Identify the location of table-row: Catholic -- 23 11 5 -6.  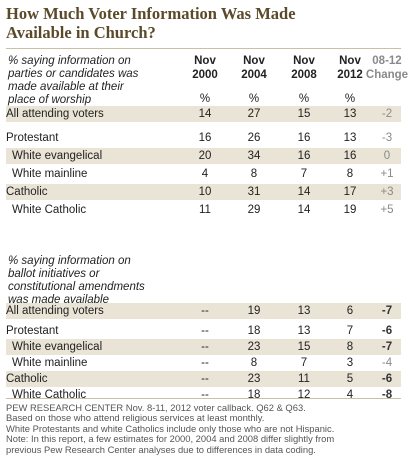
(203, 379).